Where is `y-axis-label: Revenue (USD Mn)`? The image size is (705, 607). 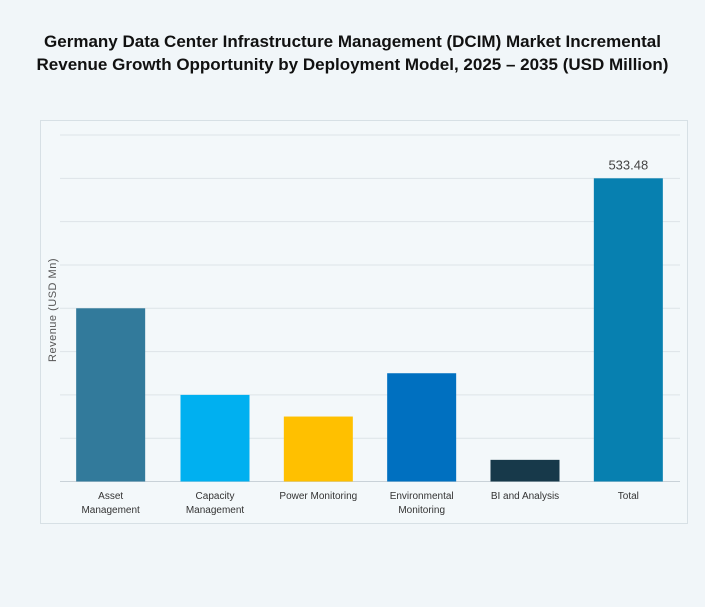 y-axis-label: Revenue (USD Mn) is located at coordinates (53, 310).